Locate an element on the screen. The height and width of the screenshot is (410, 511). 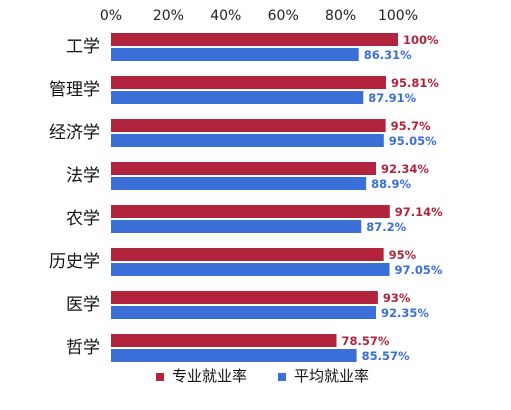
x-tick-label: 20% is located at coordinates (168, 16).